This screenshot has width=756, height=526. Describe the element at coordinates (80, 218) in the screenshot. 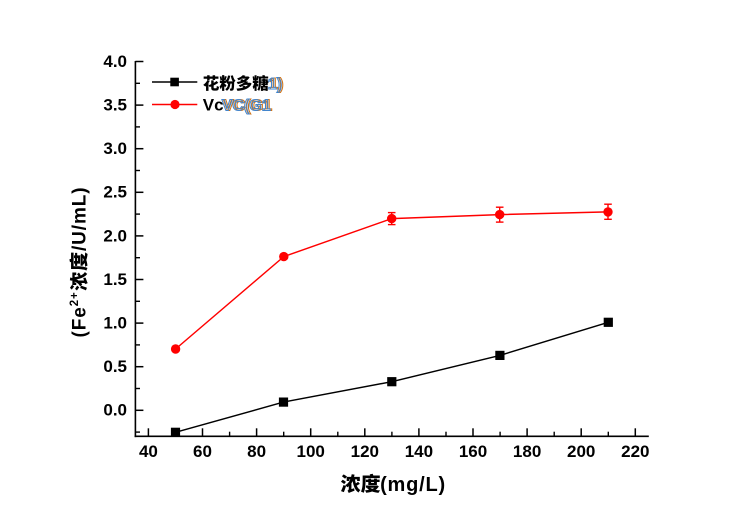

I see `svg-text: /U/mL)` at that location.